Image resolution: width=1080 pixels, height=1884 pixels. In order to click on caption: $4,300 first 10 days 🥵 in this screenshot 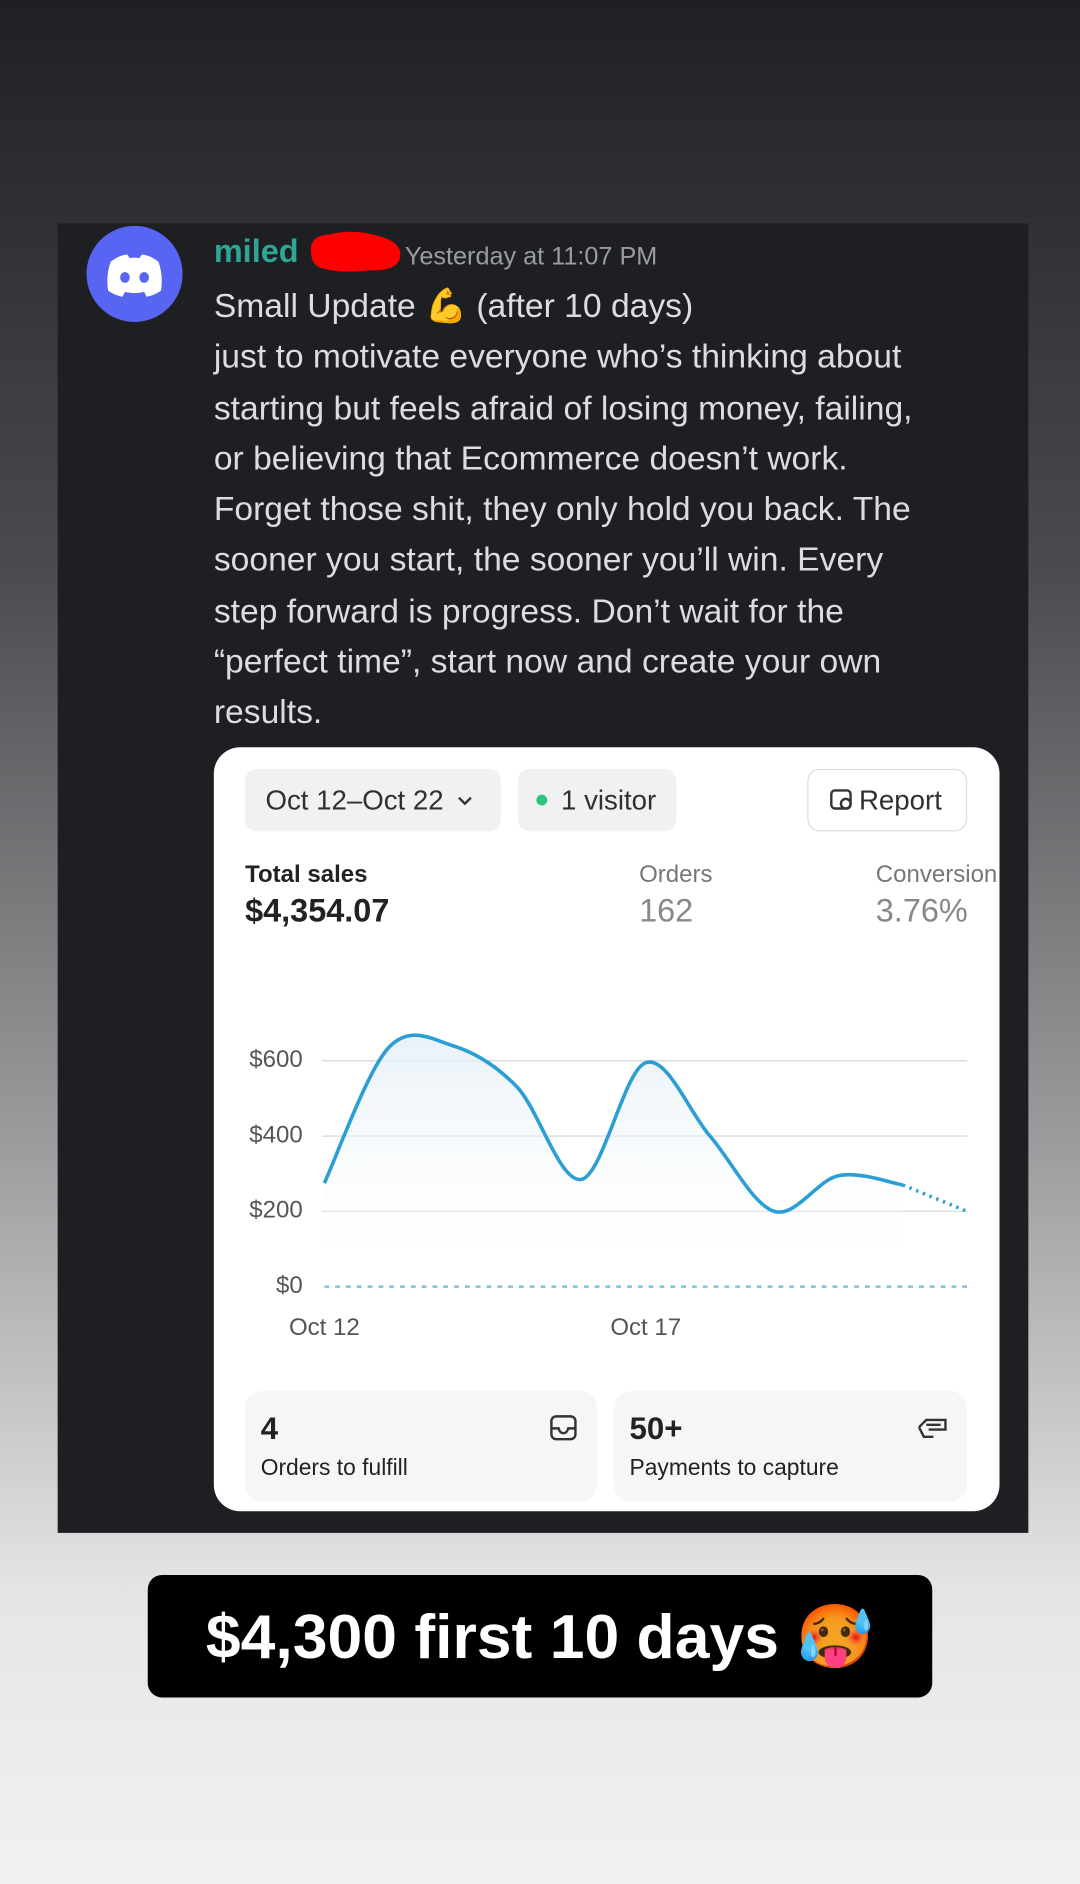, I will do `click(540, 1636)`.